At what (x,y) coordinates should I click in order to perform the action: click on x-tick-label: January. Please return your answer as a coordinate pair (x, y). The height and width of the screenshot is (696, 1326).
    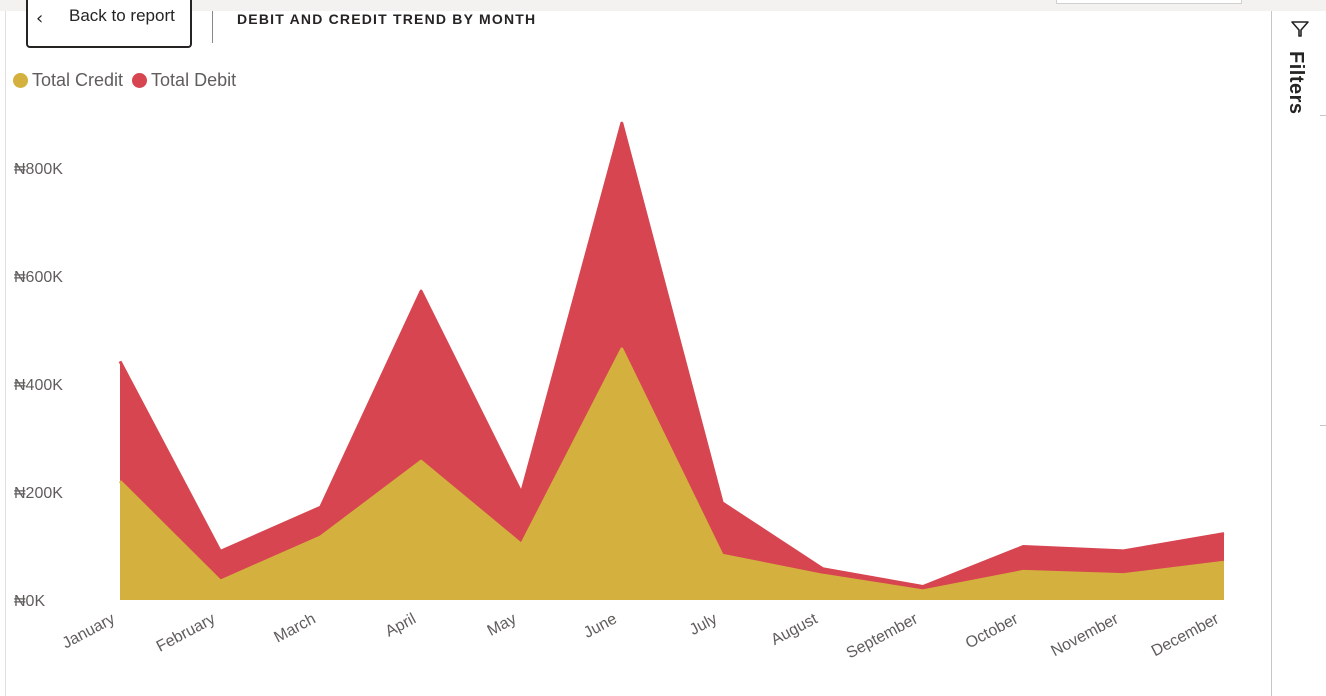
    Looking at the image, I should click on (89, 632).